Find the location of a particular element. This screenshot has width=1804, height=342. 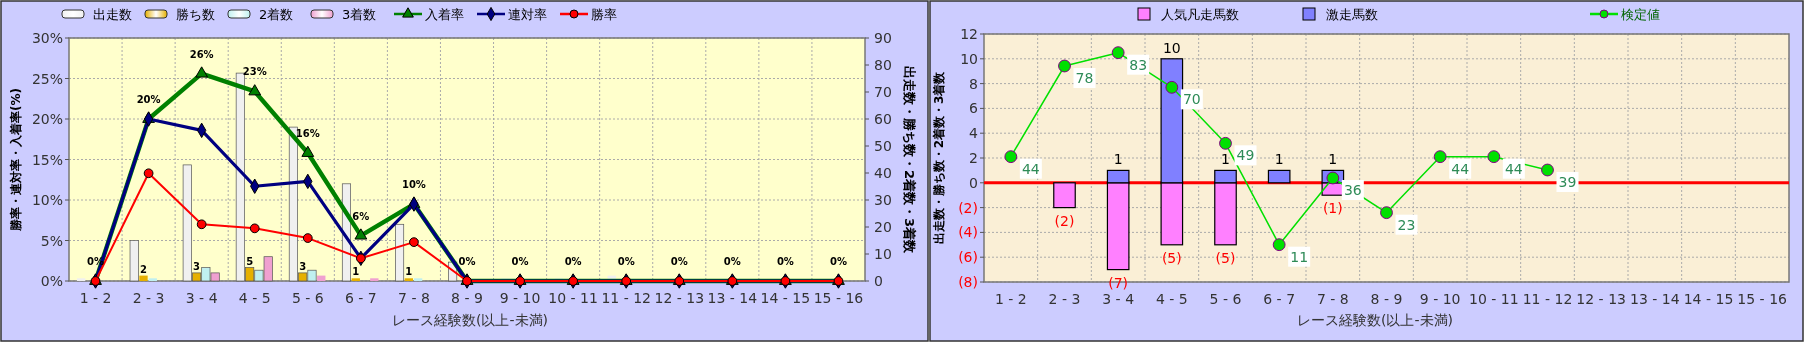

data-label: 16% is located at coordinates (307, 134).